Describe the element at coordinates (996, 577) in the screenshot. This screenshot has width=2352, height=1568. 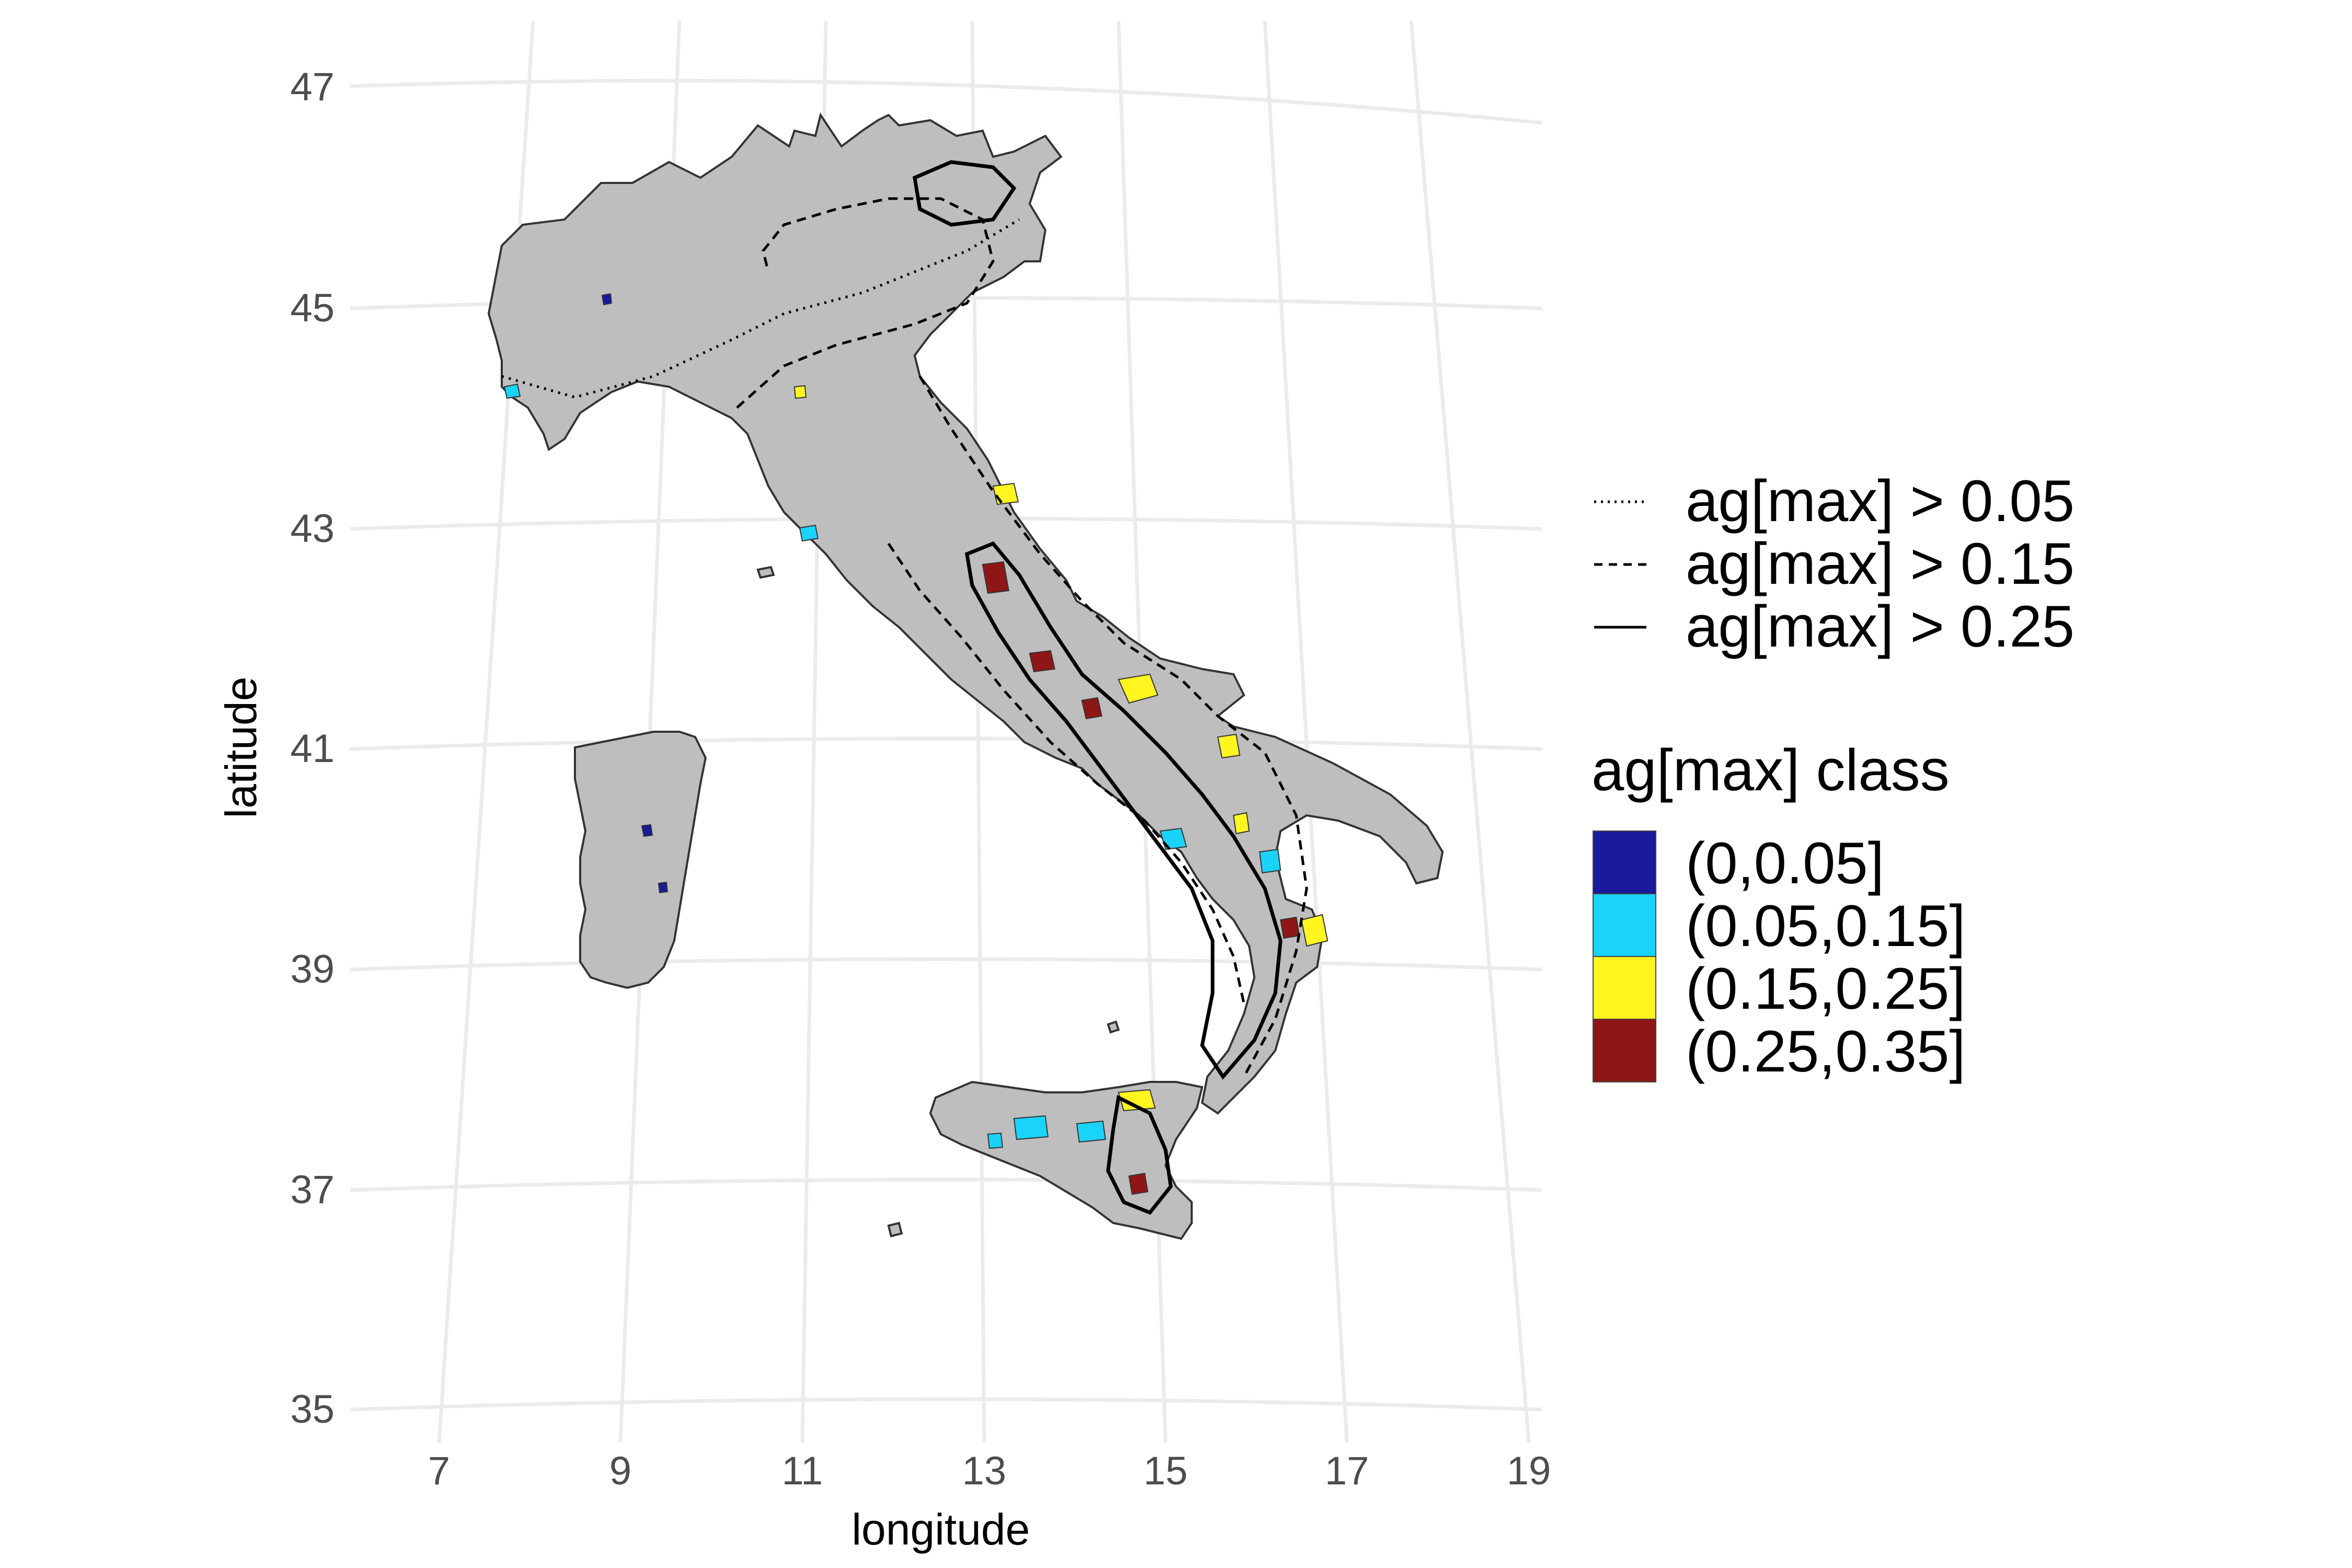
I see `zone-red-abruzzo` at that location.